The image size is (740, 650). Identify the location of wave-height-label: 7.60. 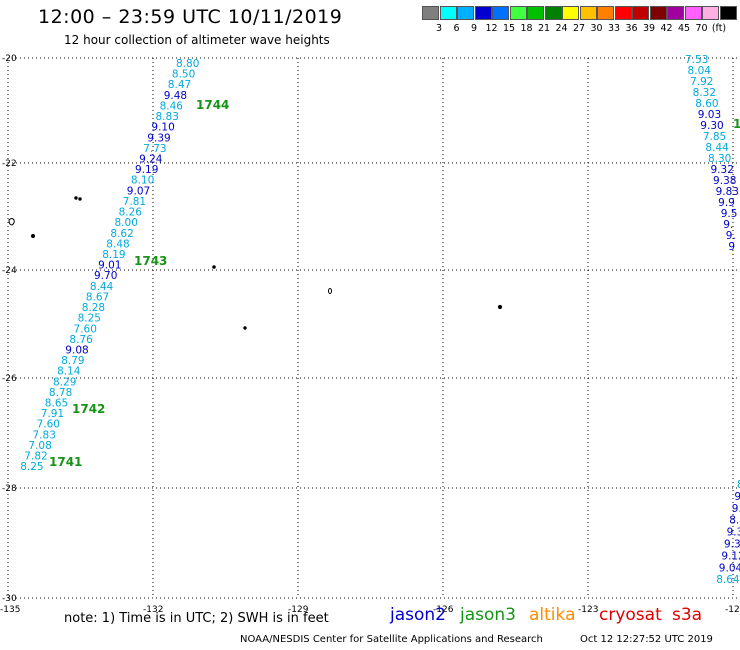
(48, 425).